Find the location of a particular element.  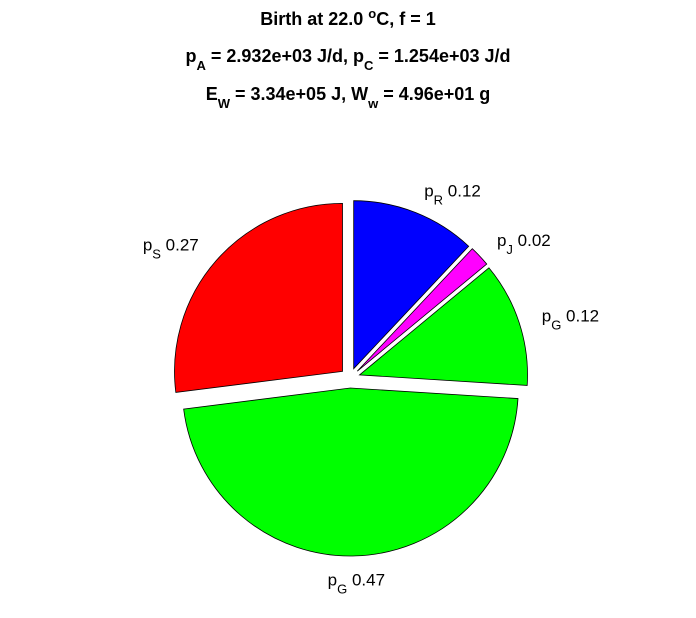

slice-label: pG 0.47 is located at coordinates (356, 584).